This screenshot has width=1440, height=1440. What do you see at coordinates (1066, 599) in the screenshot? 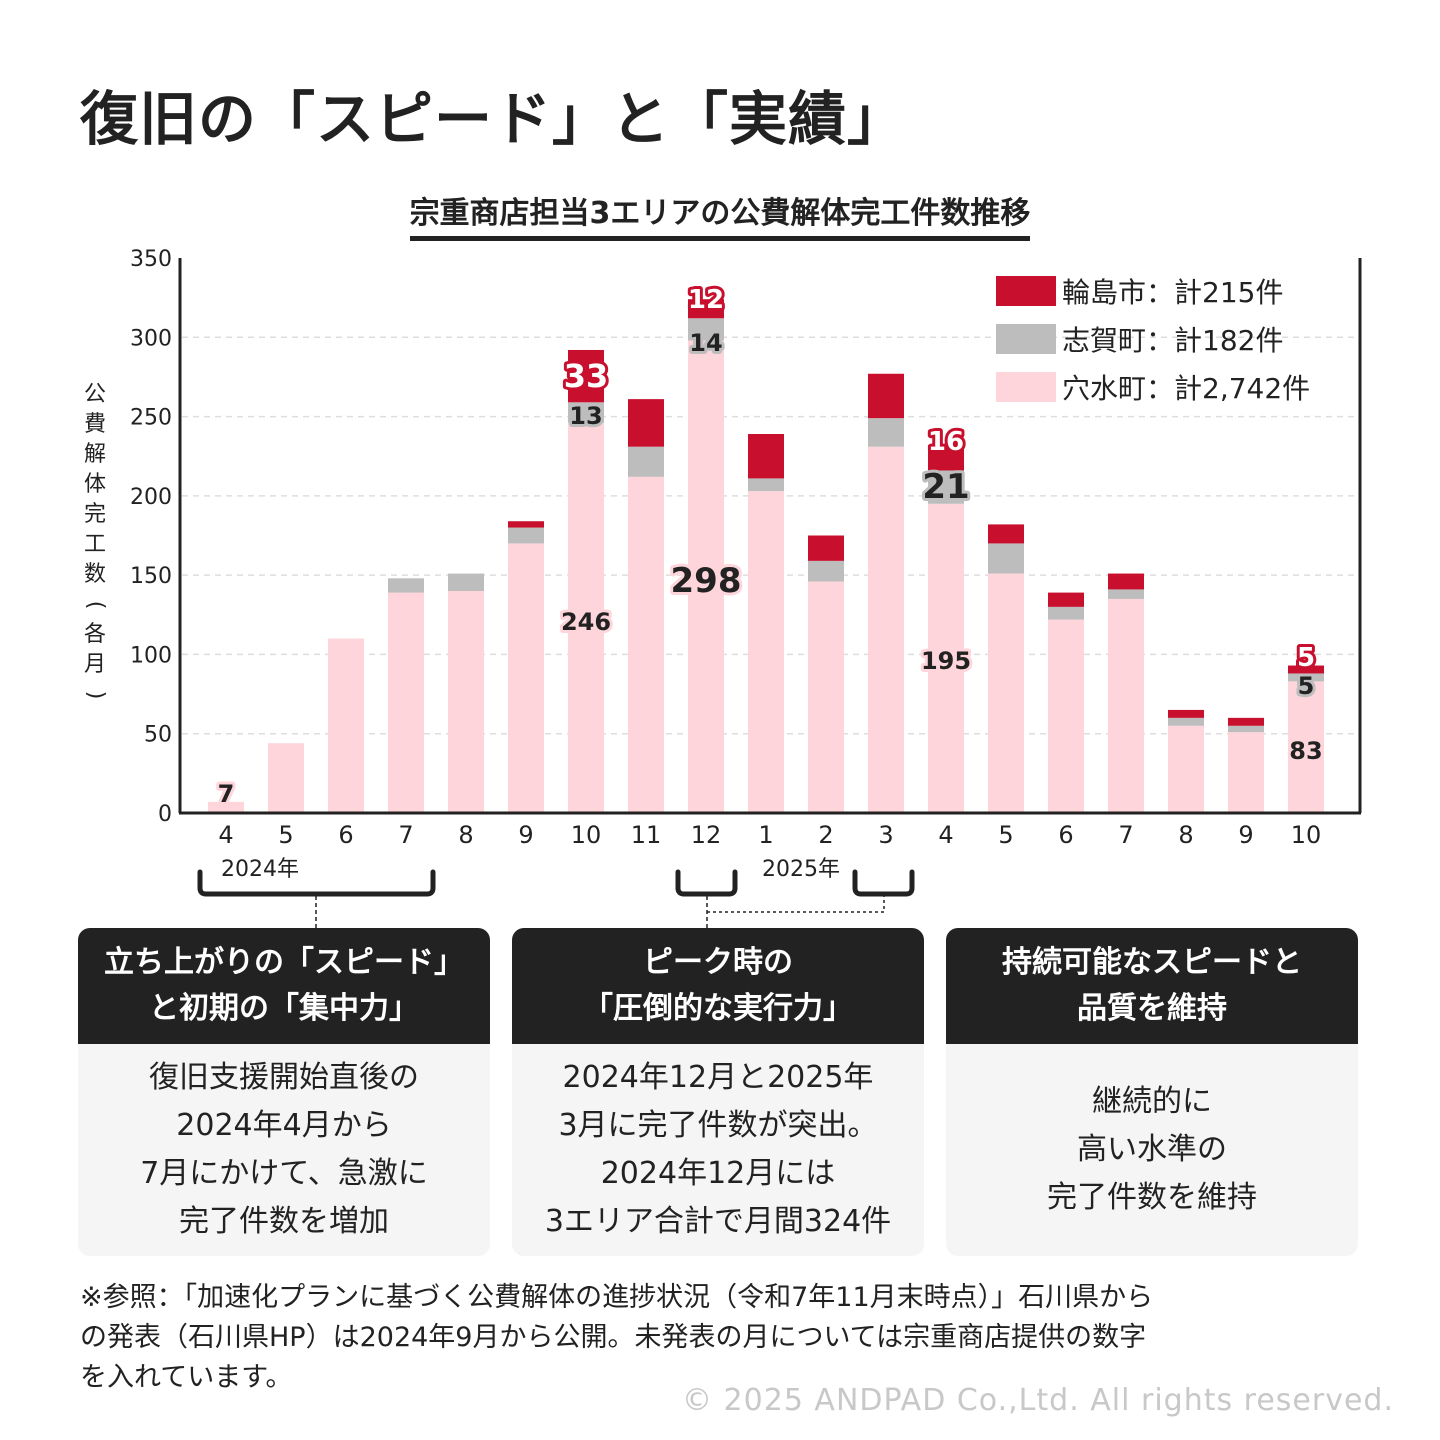
I see `bar-segment-14-輪島市` at bounding box center [1066, 599].